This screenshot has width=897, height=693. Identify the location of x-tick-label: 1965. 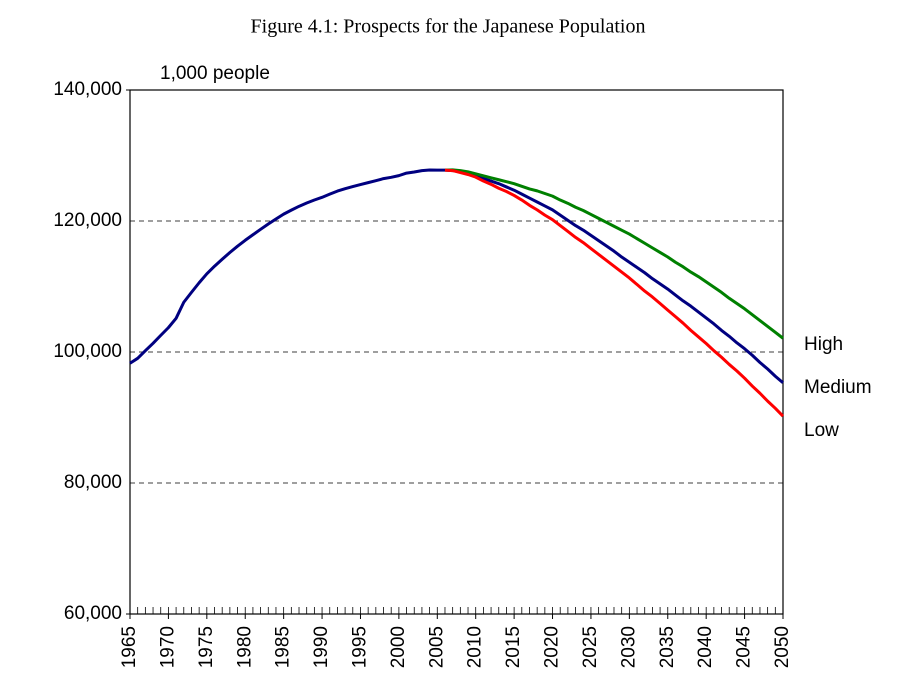
(129, 647).